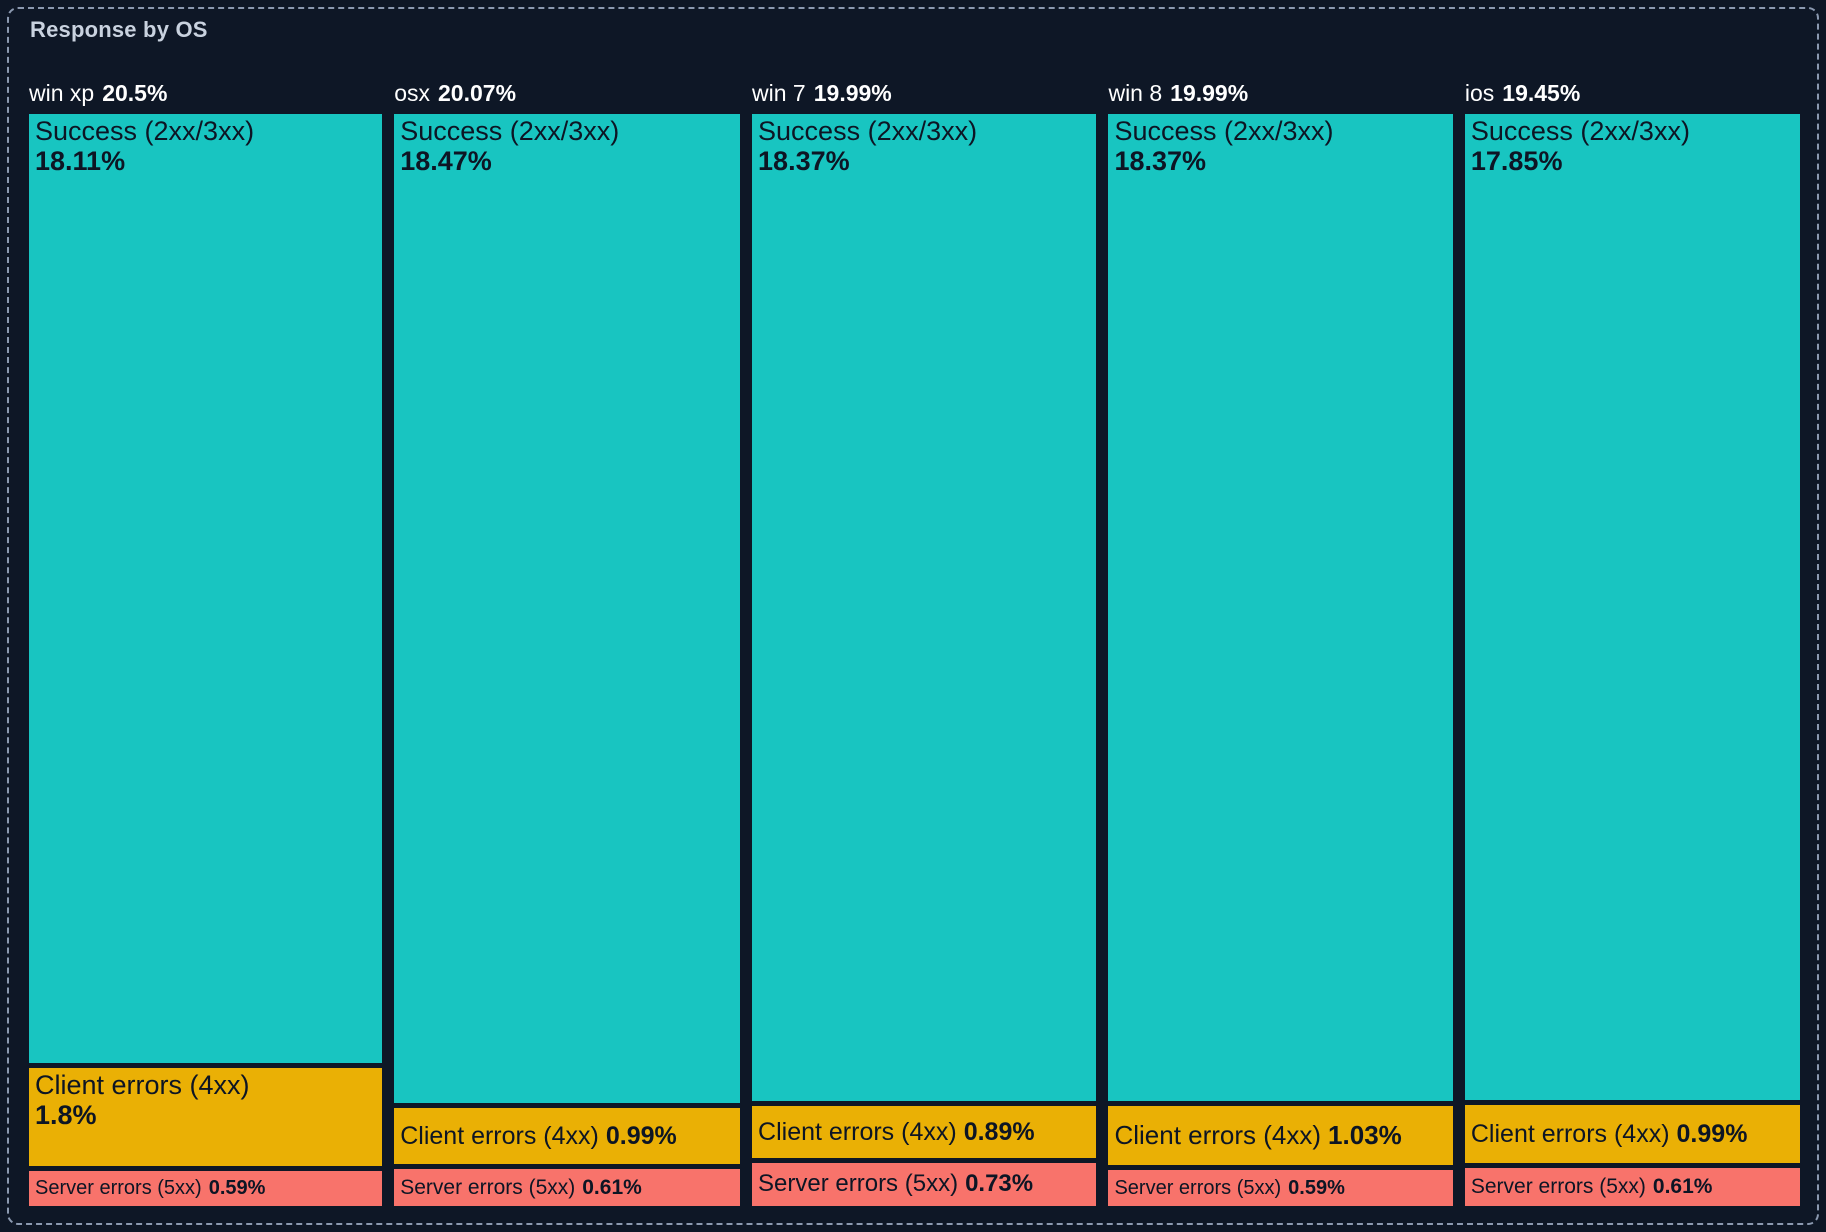 The image size is (1826, 1232). I want to click on group-total: 20.07%, so click(477, 93).